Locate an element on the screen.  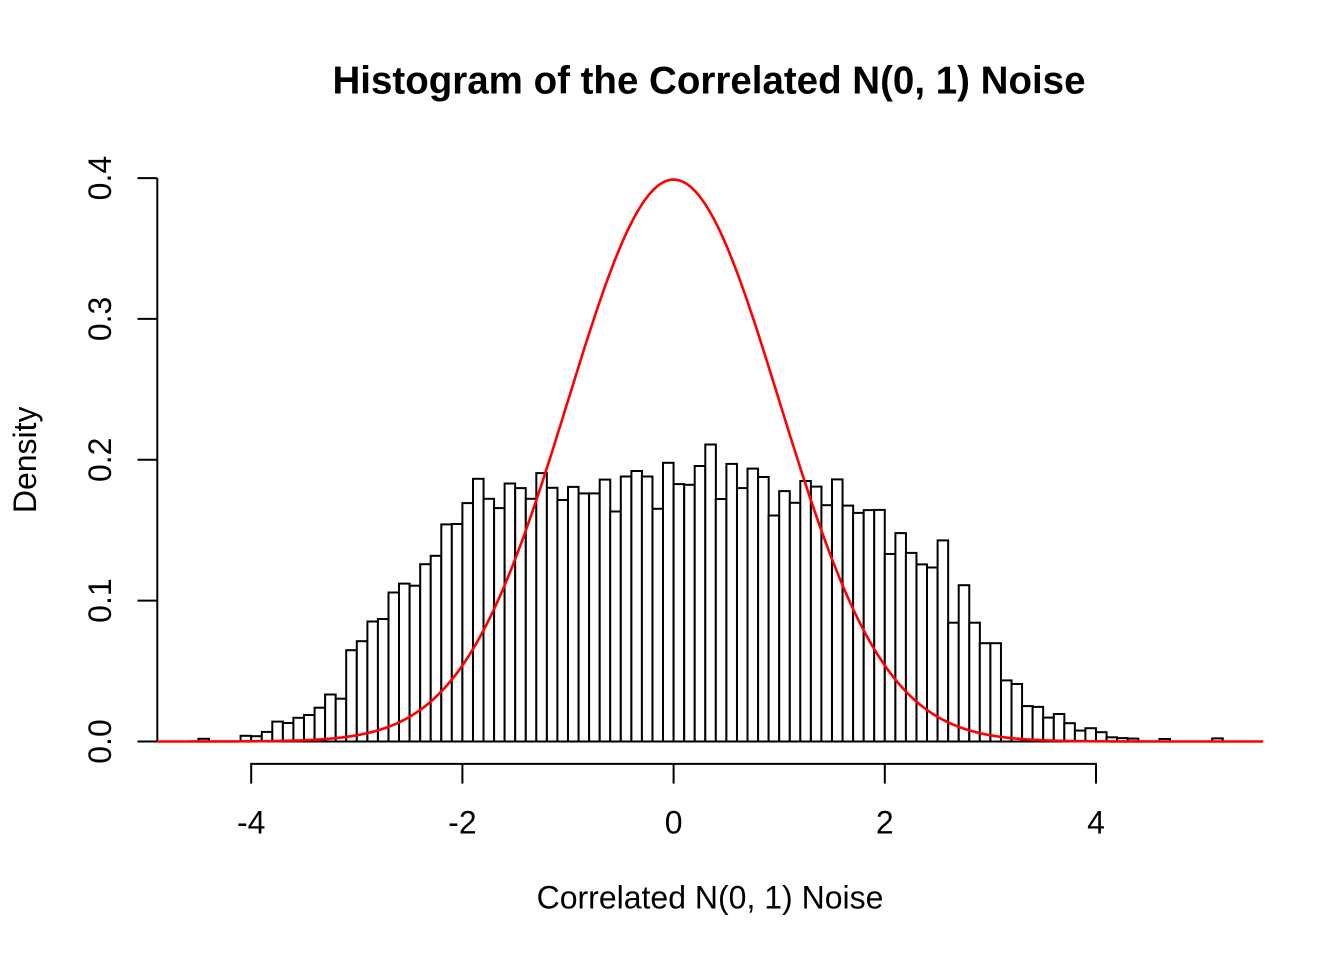
svg-text: Density is located at coordinates (25, 459).